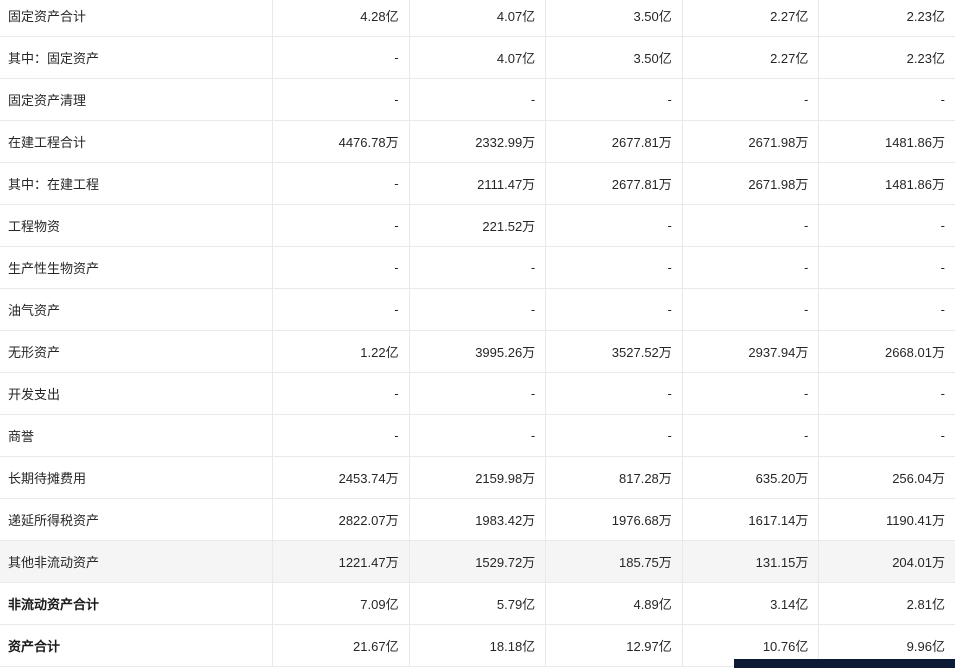 This screenshot has width=955, height=668. Describe the element at coordinates (925, 604) in the screenshot. I see `cell-value: 2.81亿` at that location.